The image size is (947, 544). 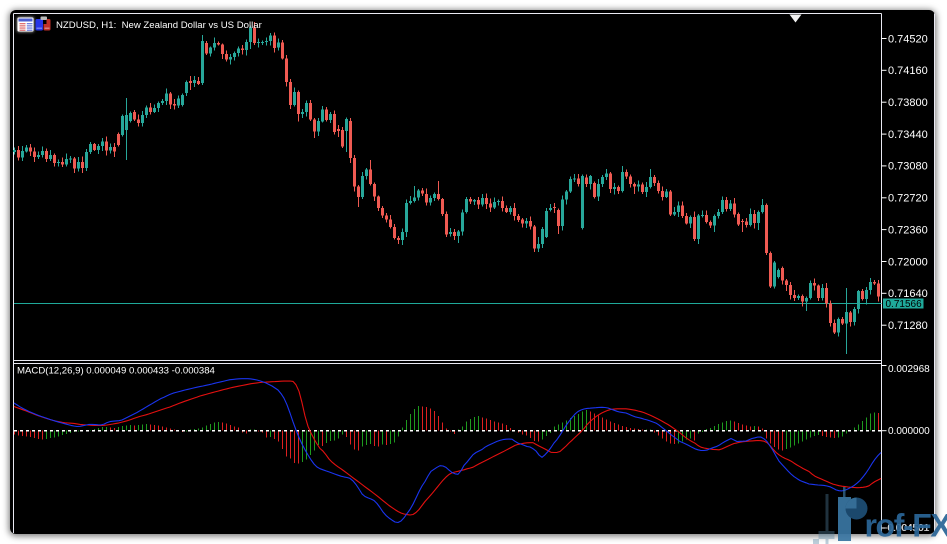 What do you see at coordinates (908, 199) in the screenshot?
I see `svg-text: 0.72720` at bounding box center [908, 199].